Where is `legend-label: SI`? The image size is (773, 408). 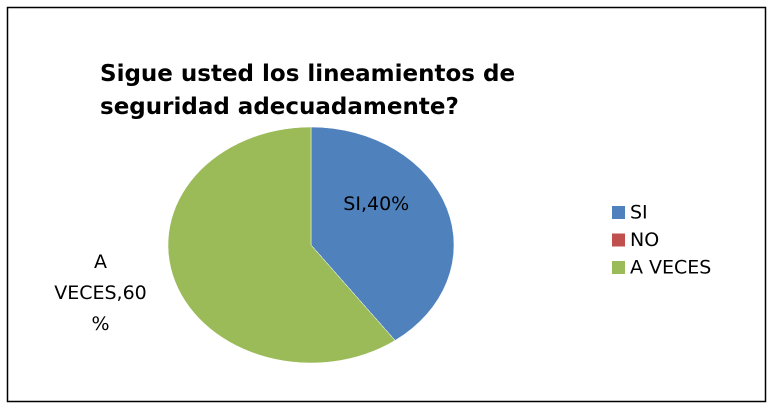
legend-label: SI is located at coordinates (639, 213).